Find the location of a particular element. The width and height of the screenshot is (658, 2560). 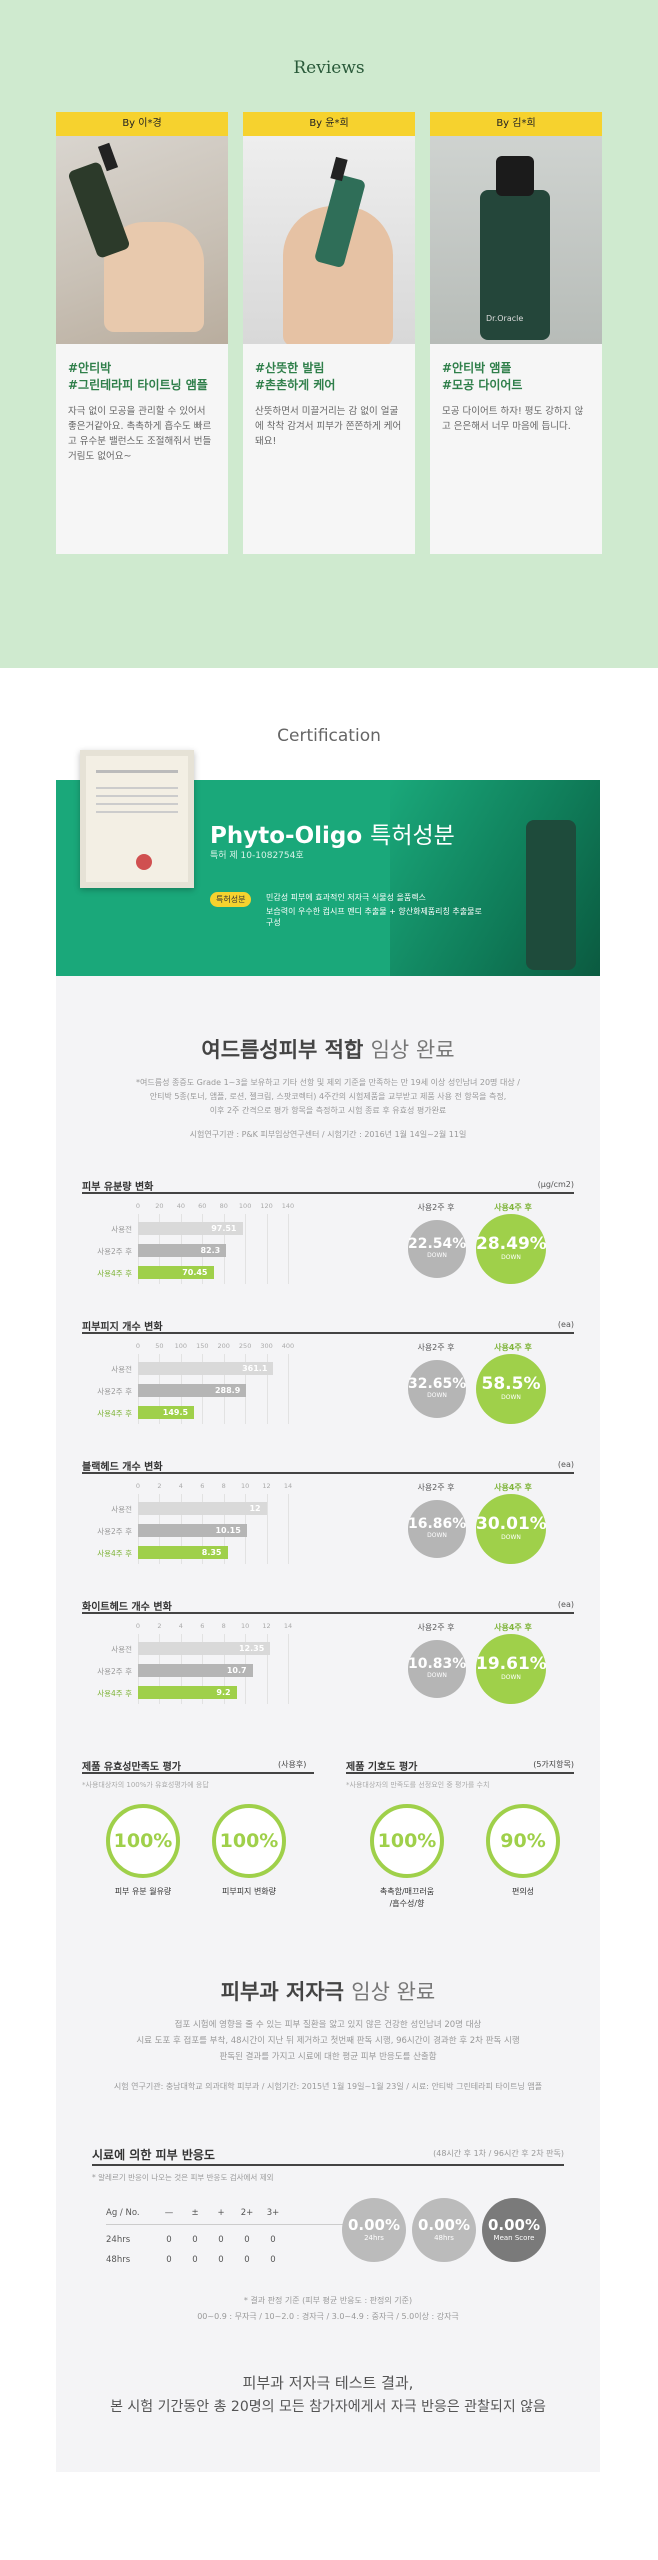

reduction-circle: 22.54% DOWN is located at coordinates (437, 1249).